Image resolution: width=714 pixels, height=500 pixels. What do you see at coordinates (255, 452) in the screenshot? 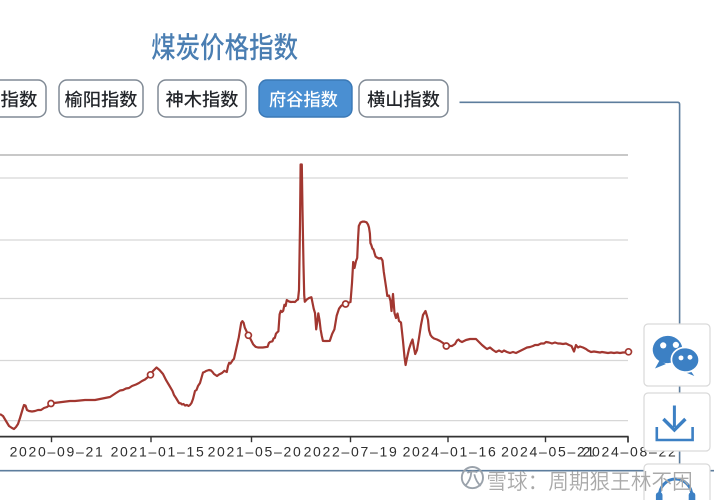
I see `svg-text: 2021–05–20` at bounding box center [255, 452].